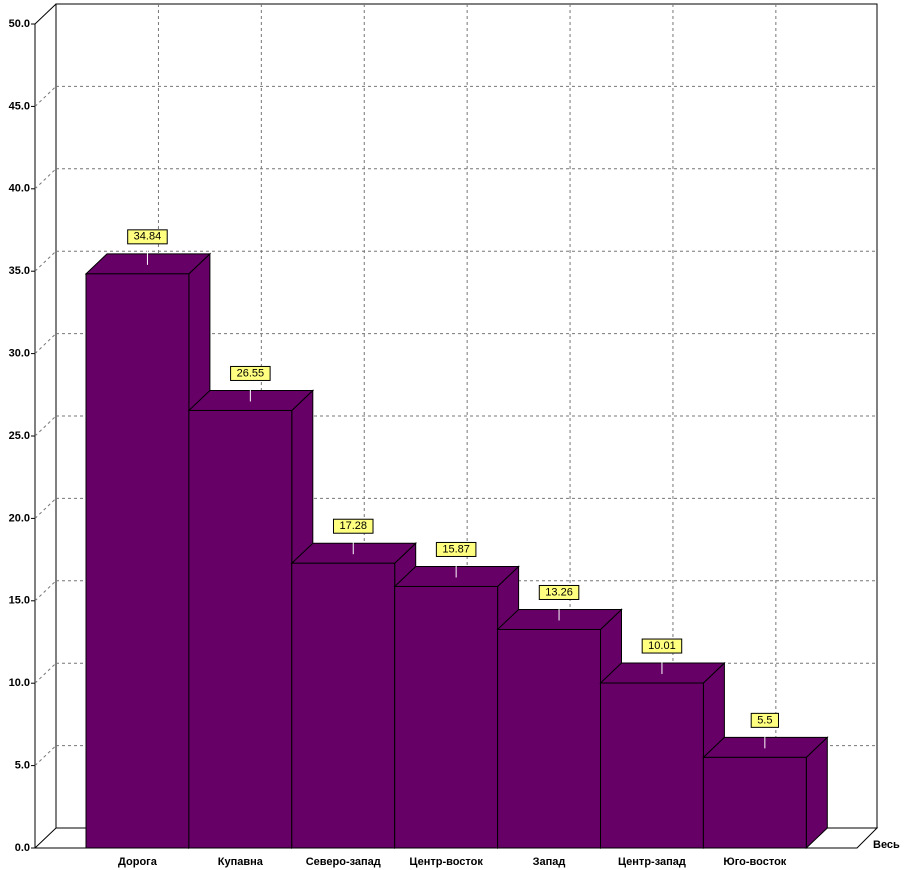  I want to click on value-label: 5.5, so click(764, 720).